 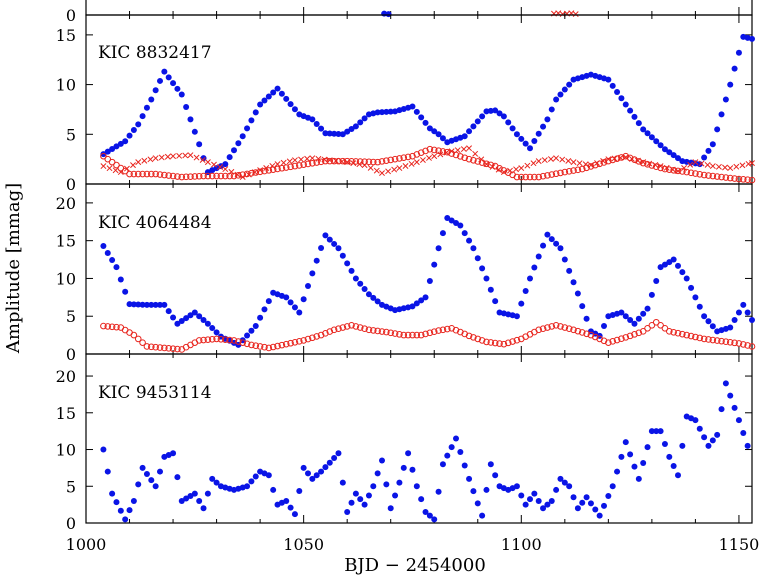 I want to click on y-tick-label: 10, so click(x=66, y=85).